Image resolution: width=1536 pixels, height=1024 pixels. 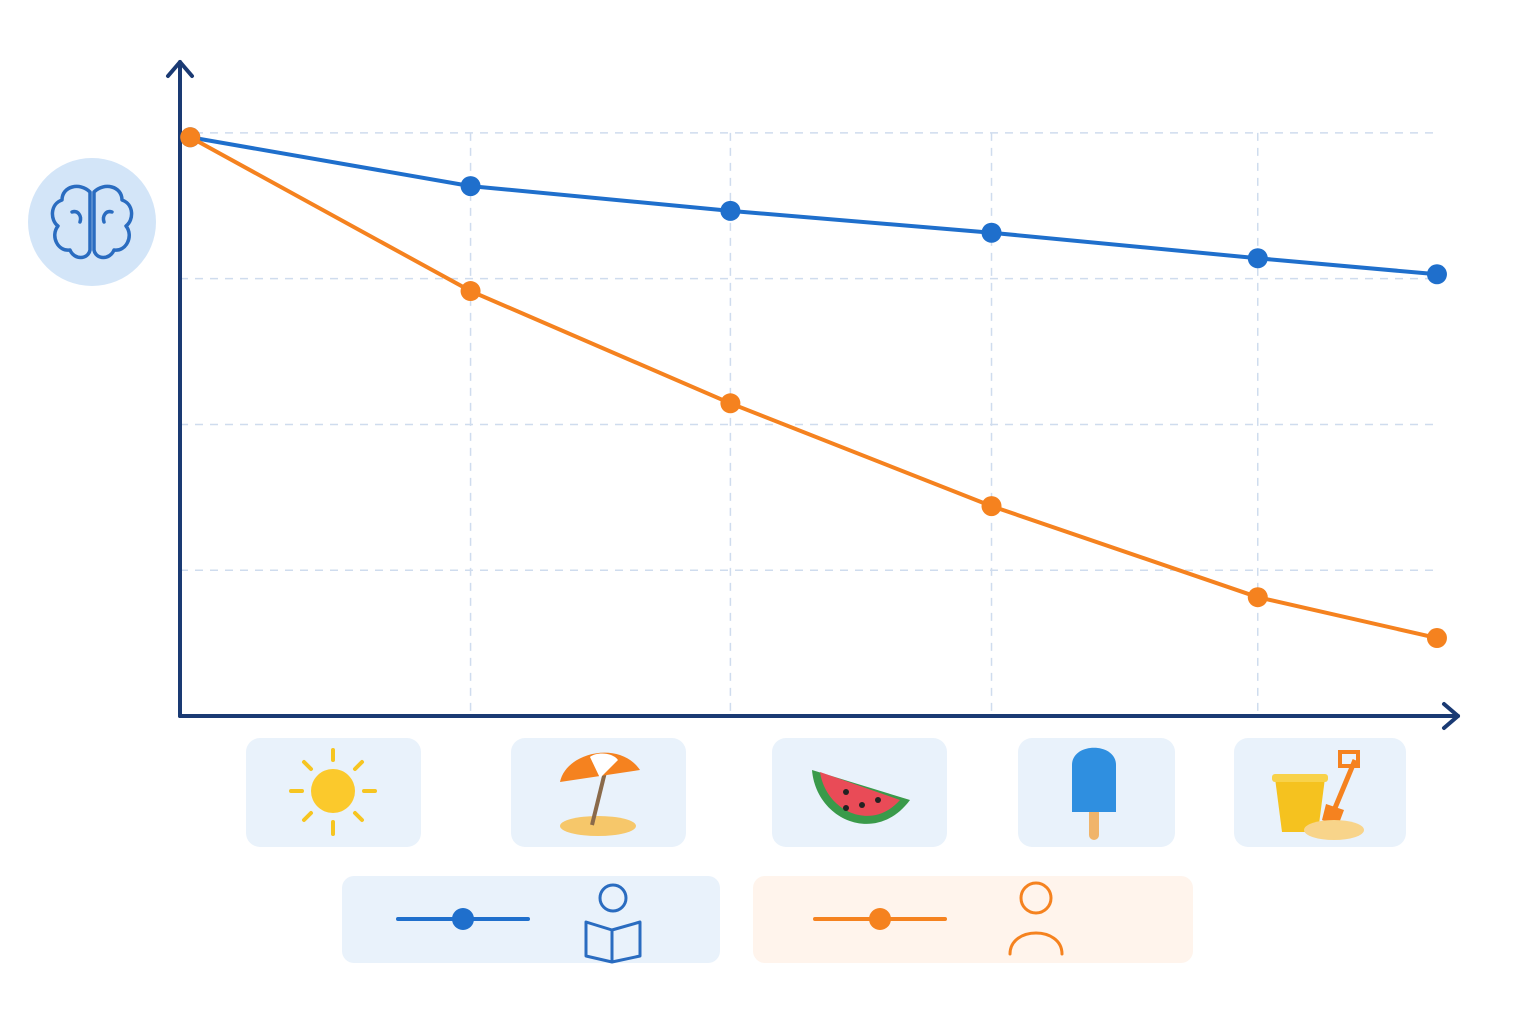 I want to click on category-icons, so click(x=826, y=792).